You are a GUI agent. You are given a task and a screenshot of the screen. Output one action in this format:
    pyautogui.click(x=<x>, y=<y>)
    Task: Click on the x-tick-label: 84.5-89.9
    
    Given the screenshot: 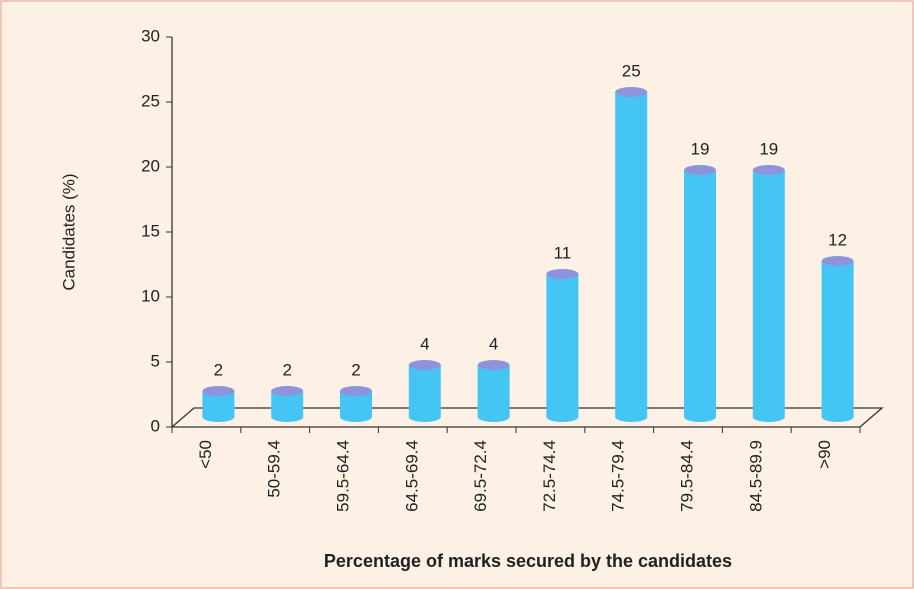 What is the action you would take?
    pyautogui.click(x=755, y=476)
    